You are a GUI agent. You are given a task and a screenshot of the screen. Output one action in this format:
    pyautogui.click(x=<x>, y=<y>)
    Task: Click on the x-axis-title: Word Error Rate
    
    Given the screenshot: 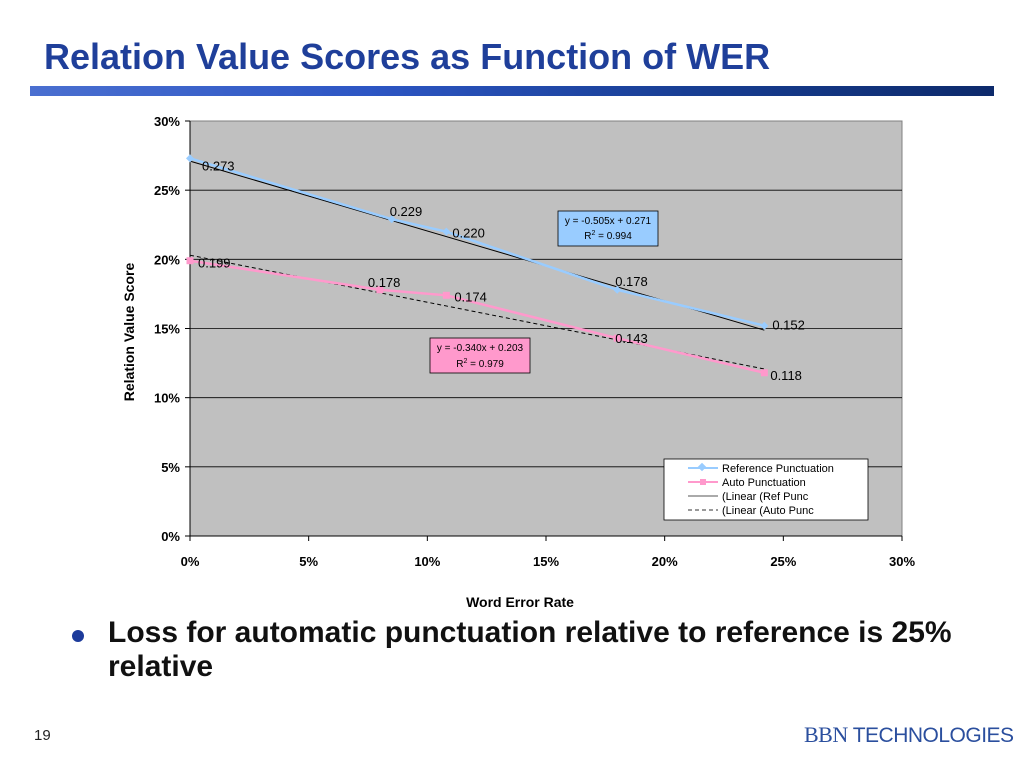 What is the action you would take?
    pyautogui.click(x=520, y=602)
    